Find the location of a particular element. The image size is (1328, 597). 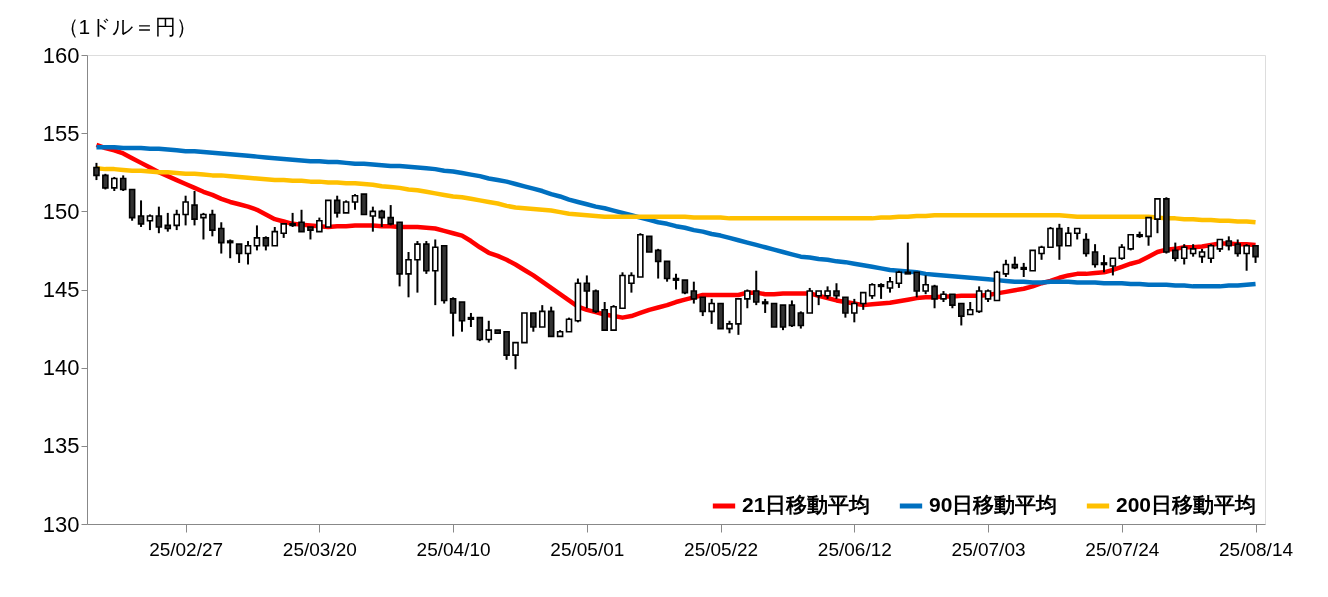

x-tick-label: 25/05/22 is located at coordinates (721, 549).